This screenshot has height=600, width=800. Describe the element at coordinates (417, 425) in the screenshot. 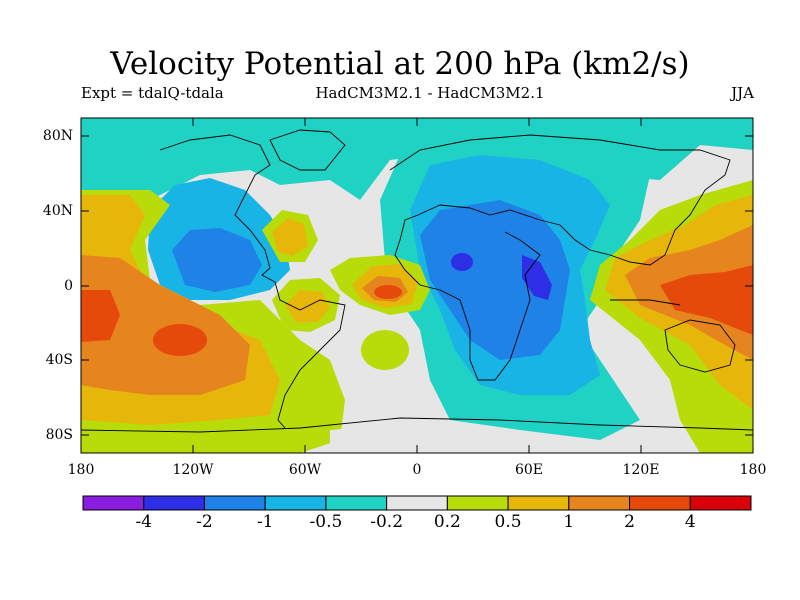

I see `coastline-antarctica` at that location.